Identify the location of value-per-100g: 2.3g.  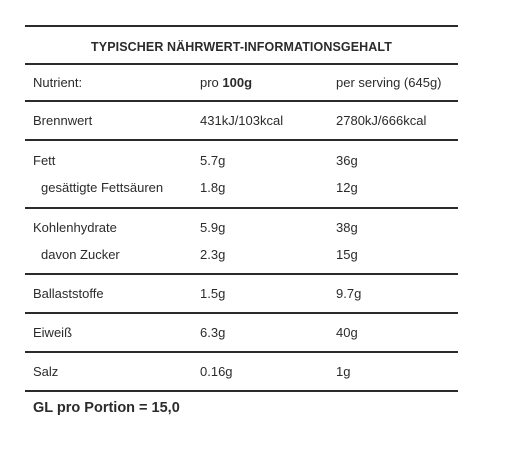
(213, 254).